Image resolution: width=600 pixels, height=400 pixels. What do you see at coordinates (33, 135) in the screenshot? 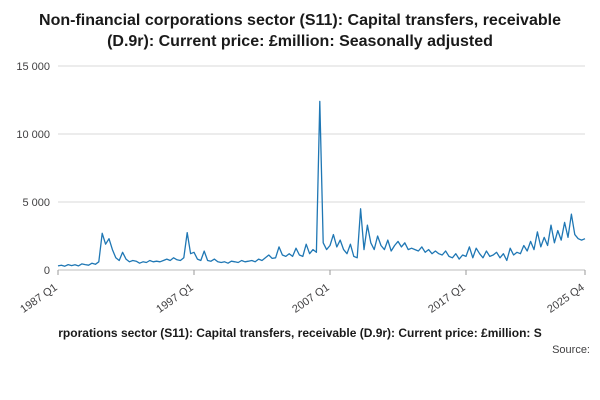
I see `svg-text: 10 000` at bounding box center [33, 135].